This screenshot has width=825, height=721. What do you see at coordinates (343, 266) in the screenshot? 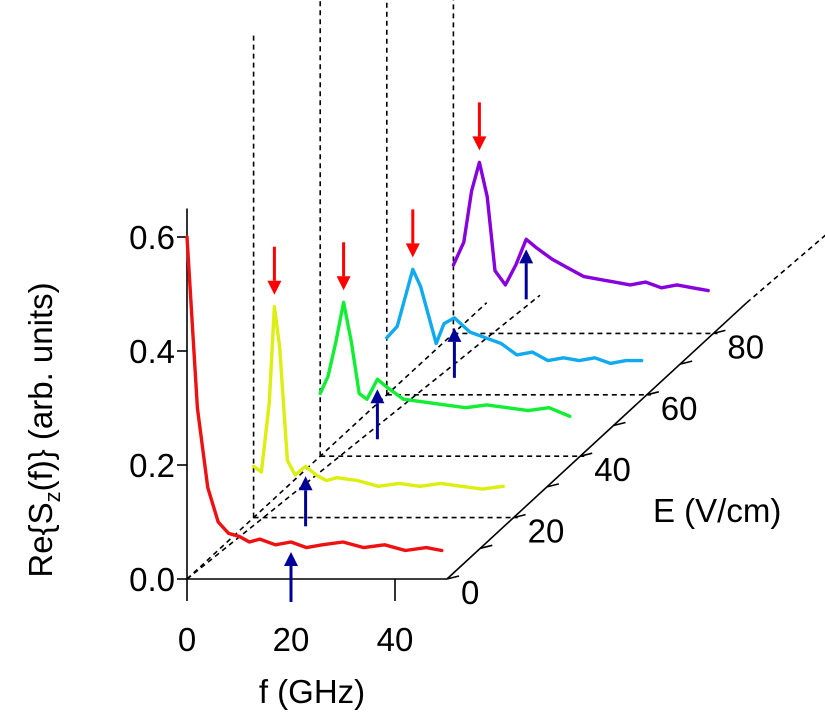
I see `red-arrow-E40` at bounding box center [343, 266].